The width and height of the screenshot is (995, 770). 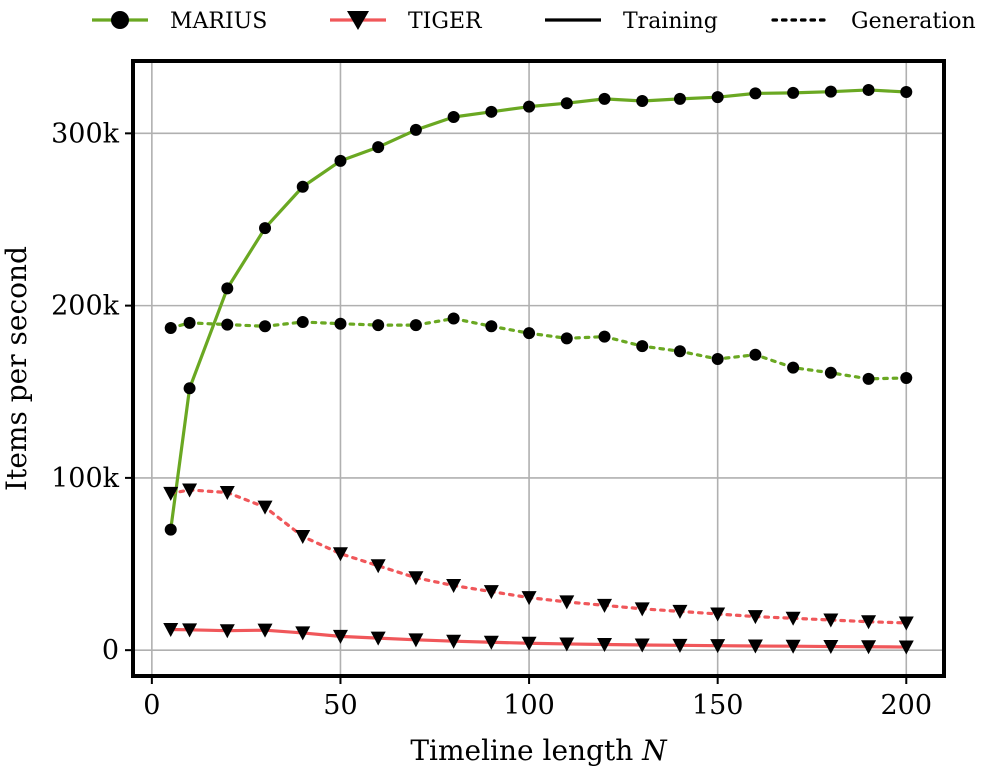 What do you see at coordinates (670, 21) in the screenshot?
I see `legend-label: Training` at bounding box center [670, 21].